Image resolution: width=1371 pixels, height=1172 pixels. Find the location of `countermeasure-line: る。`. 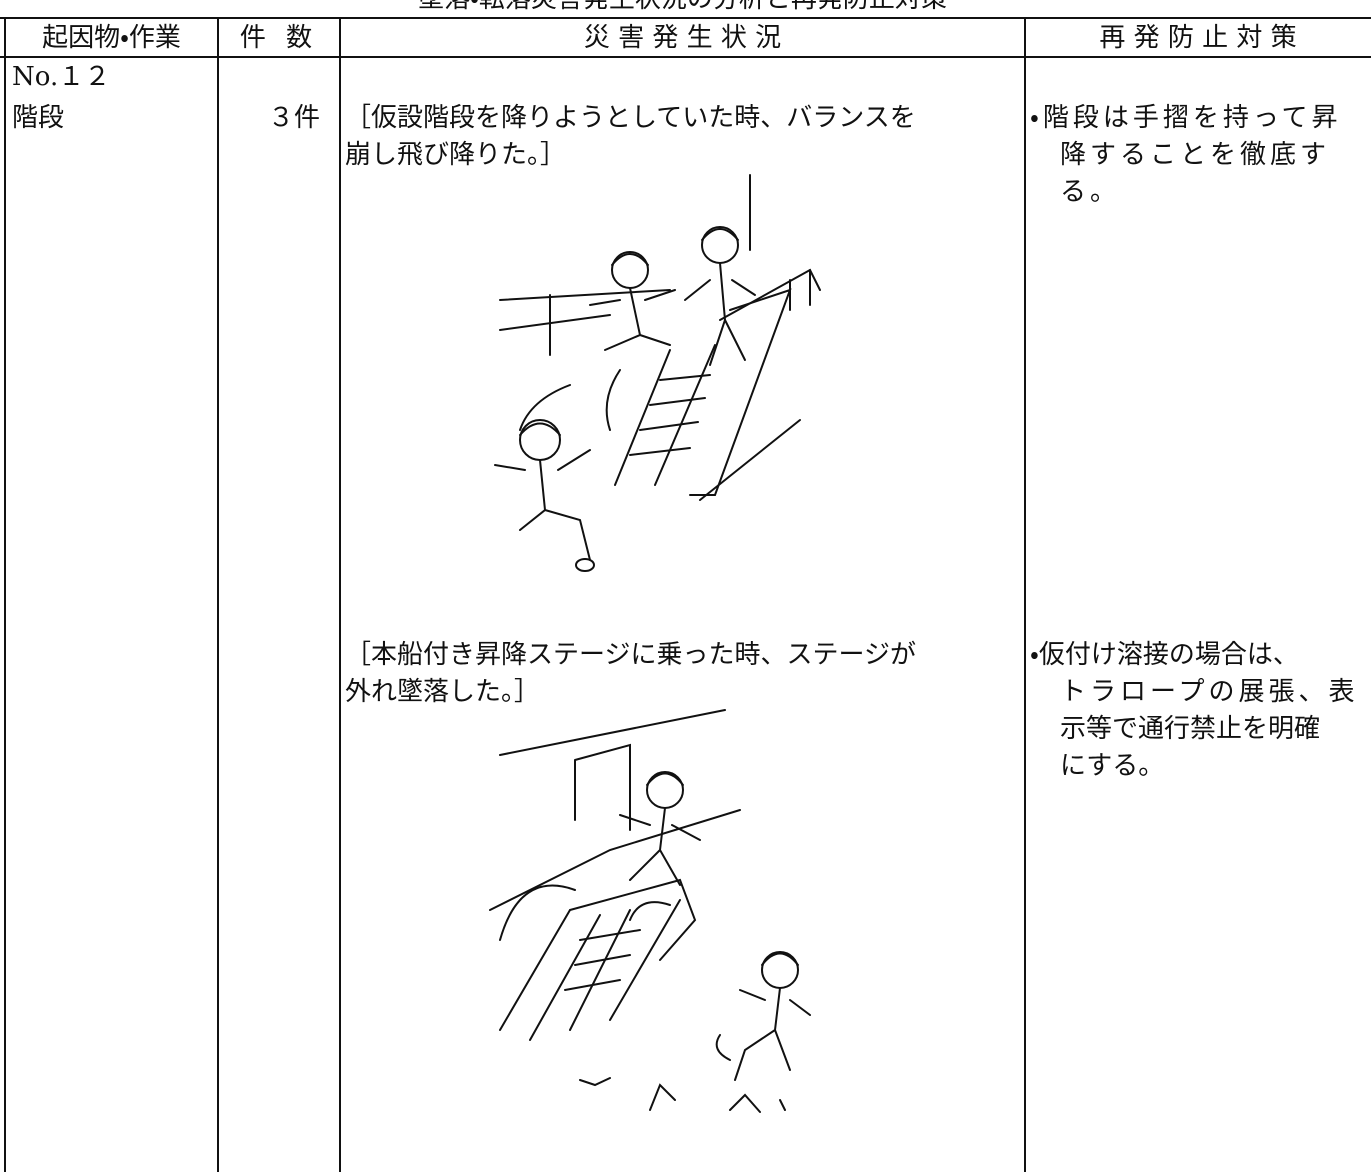

countermeasure-line: る。 is located at coordinates (1090, 192).